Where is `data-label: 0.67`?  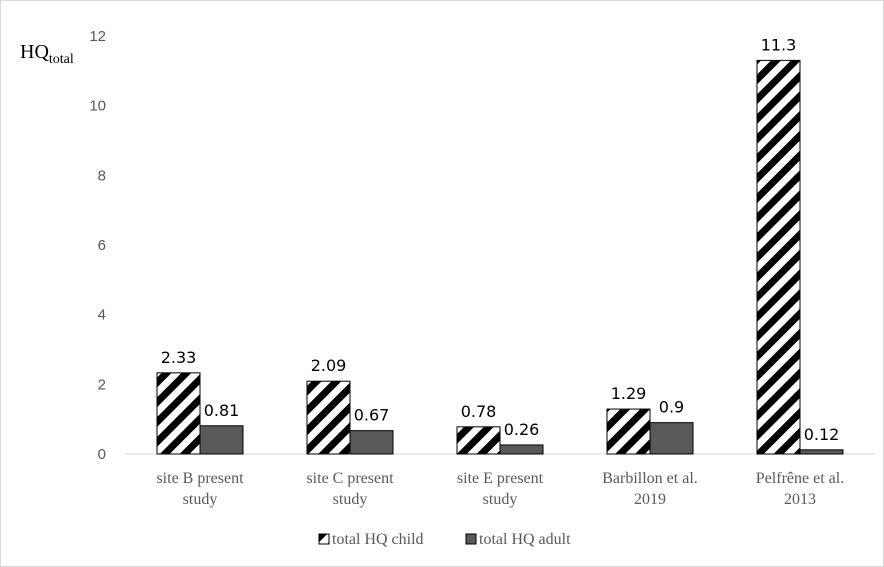
data-label: 0.67 is located at coordinates (372, 415).